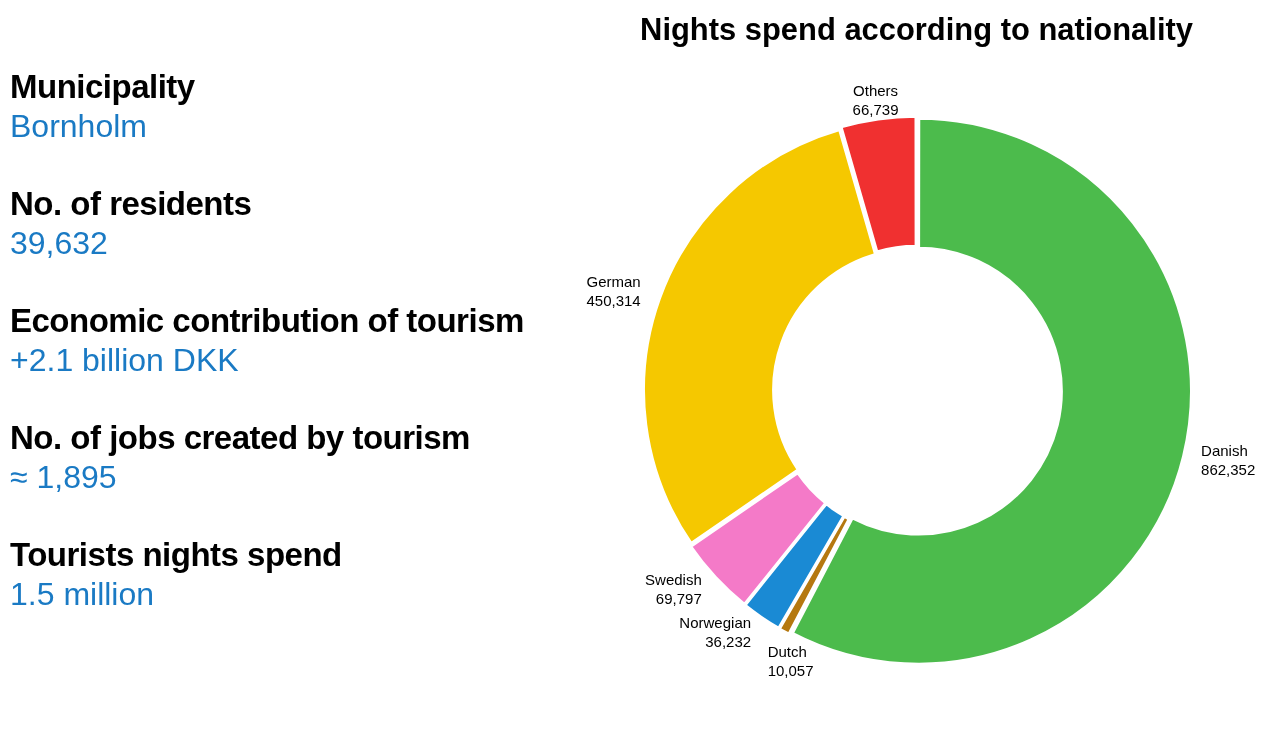 This screenshot has width=1273, height=746. Describe the element at coordinates (715, 622) in the screenshot. I see `slice-label: Norwegian` at that location.